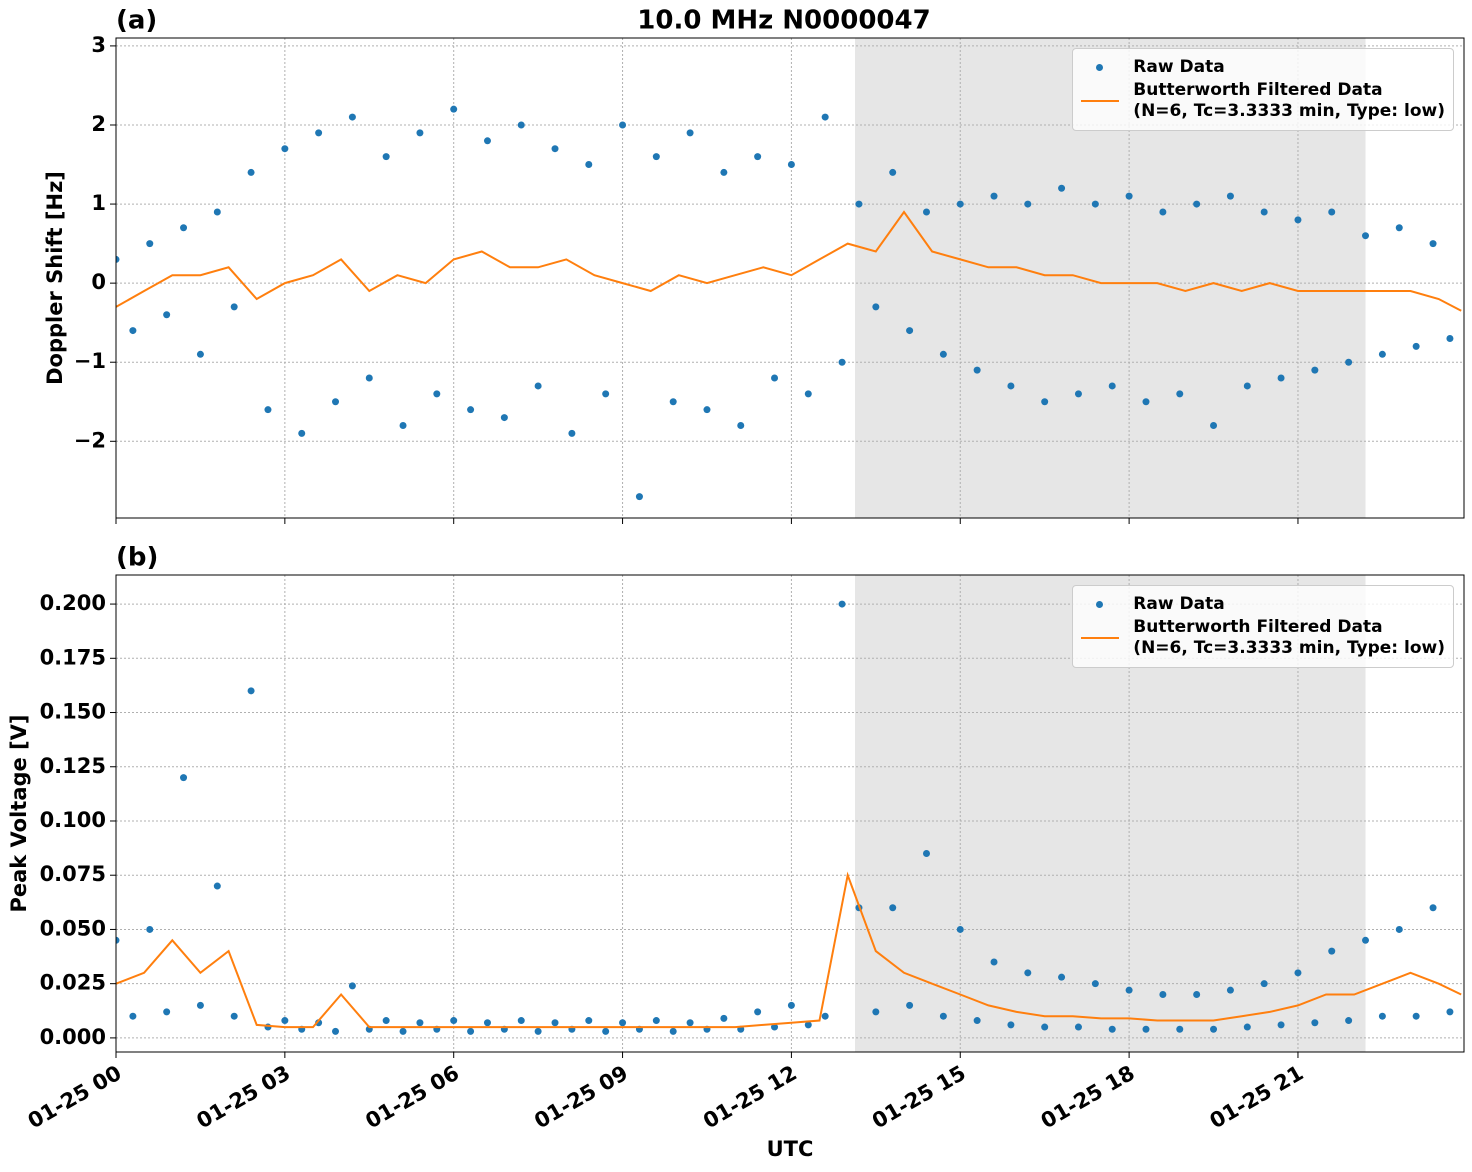 The image size is (1472, 1172). I want to click on legend-entry: Raw Data, so click(1263, 604).